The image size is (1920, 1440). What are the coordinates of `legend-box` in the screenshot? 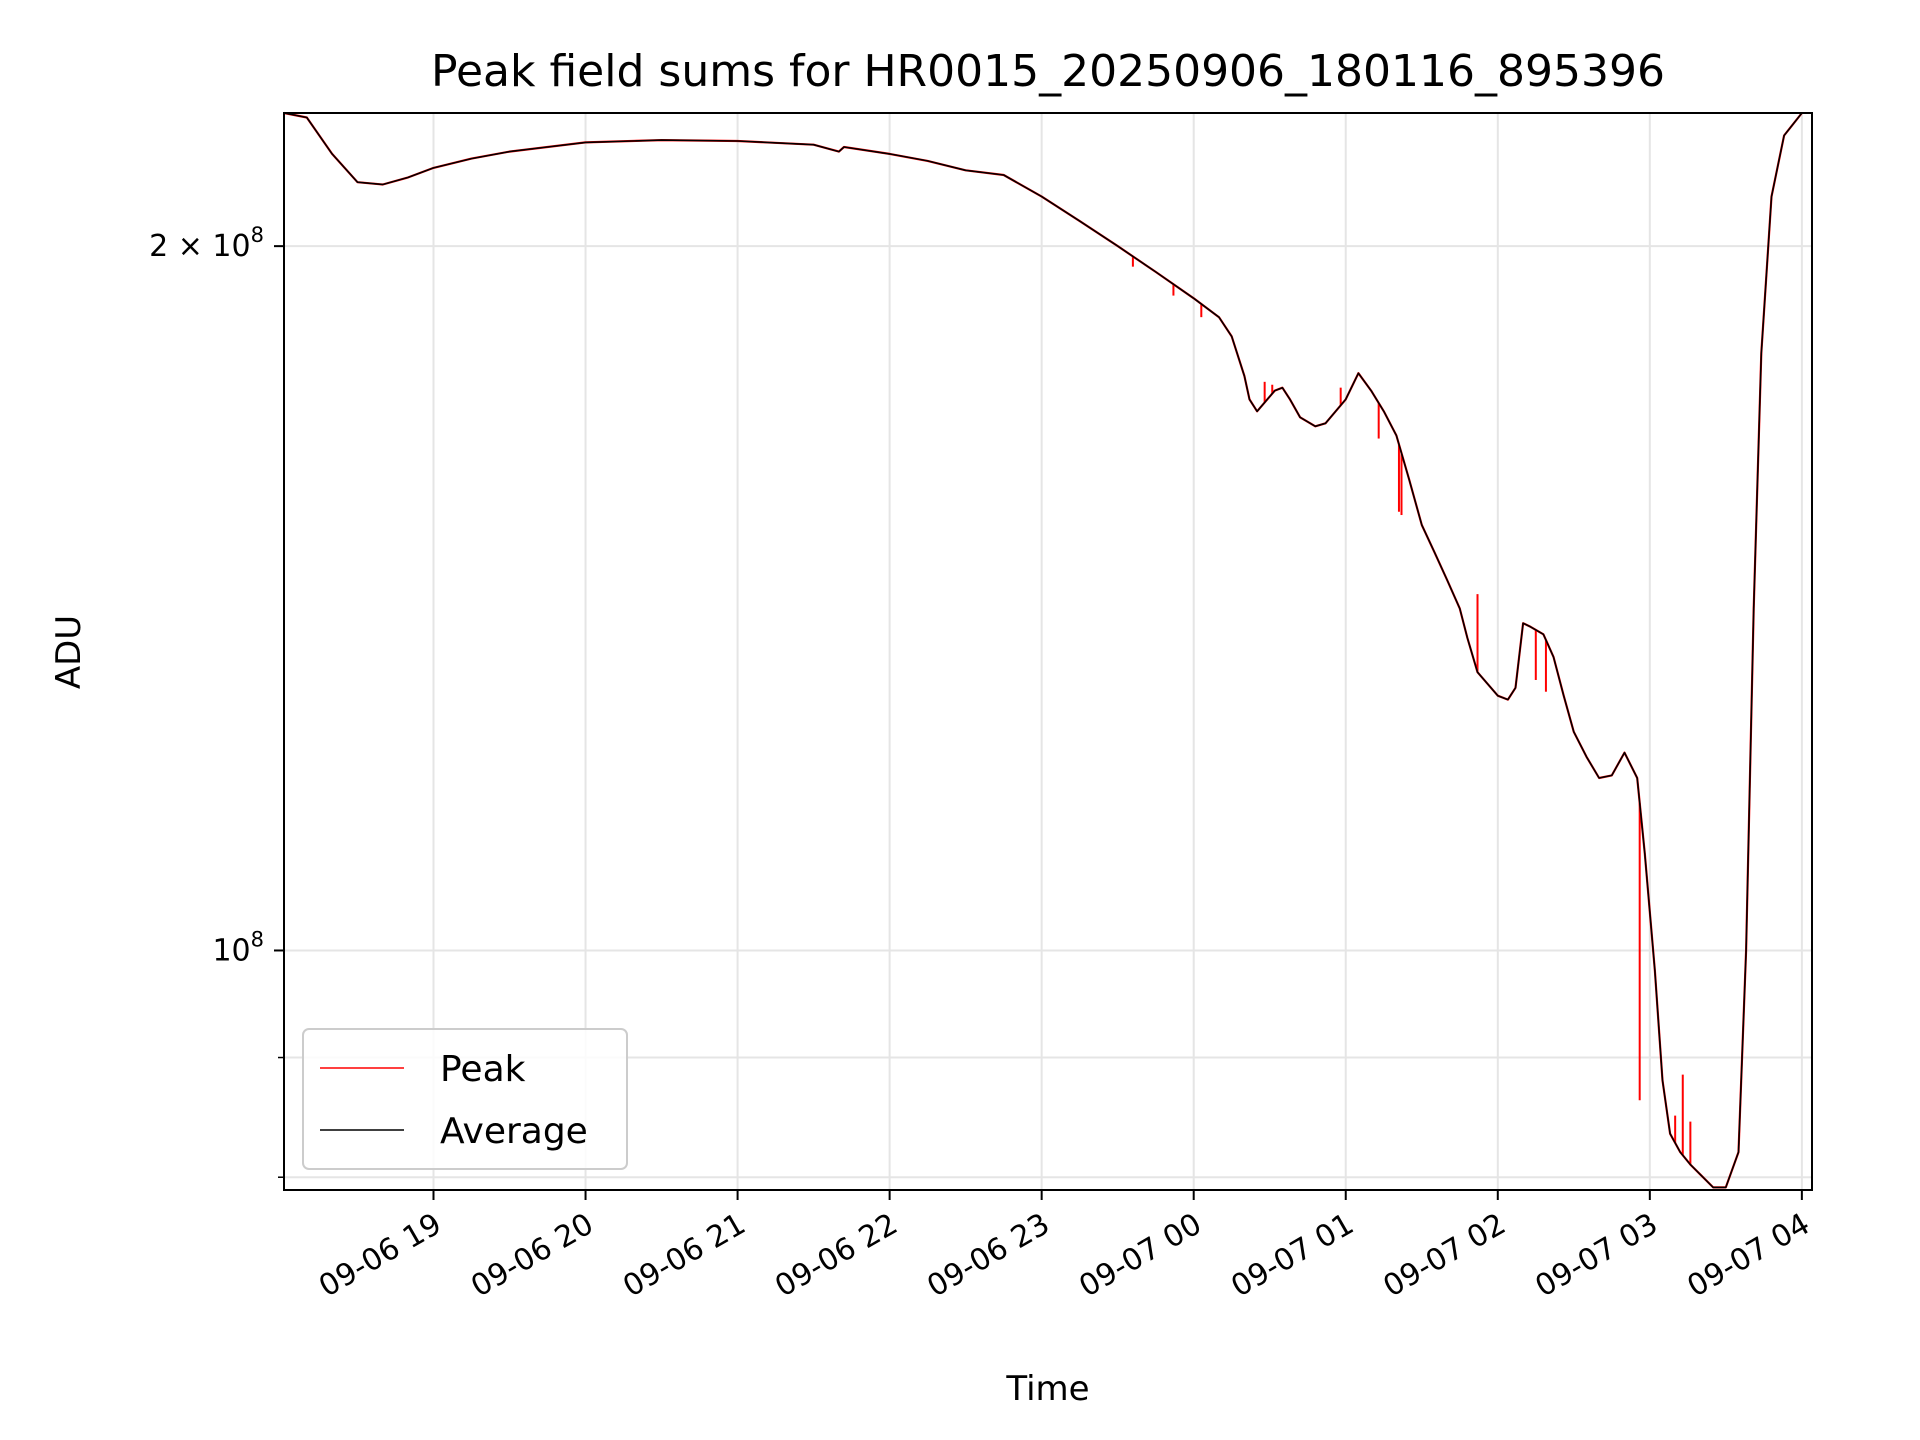 It's located at (465, 1099).